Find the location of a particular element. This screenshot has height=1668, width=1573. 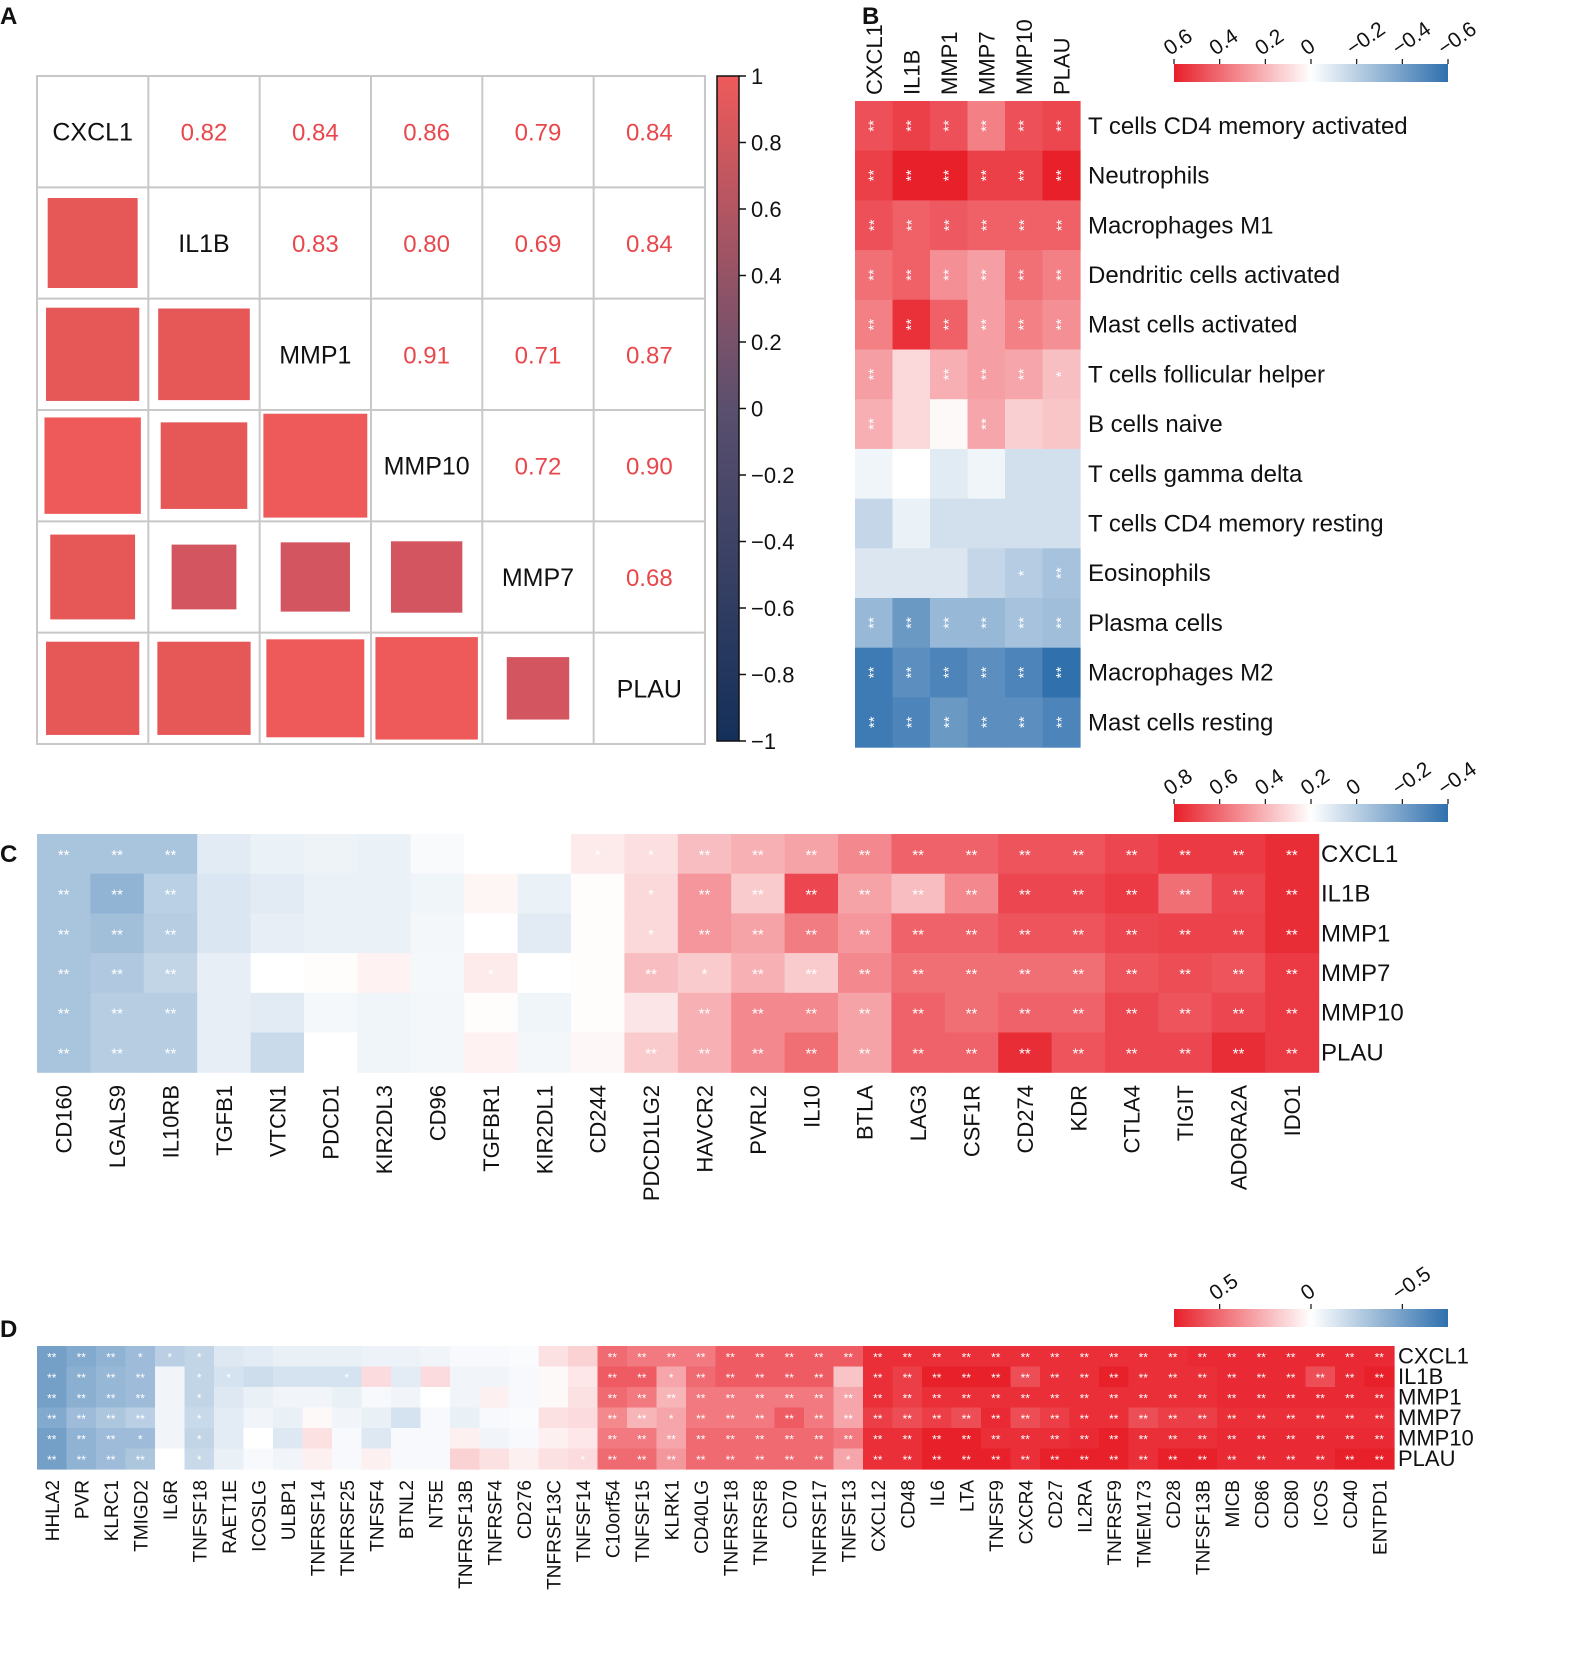

column-label: TNFRSF13B is located at coordinates (466, 1534).